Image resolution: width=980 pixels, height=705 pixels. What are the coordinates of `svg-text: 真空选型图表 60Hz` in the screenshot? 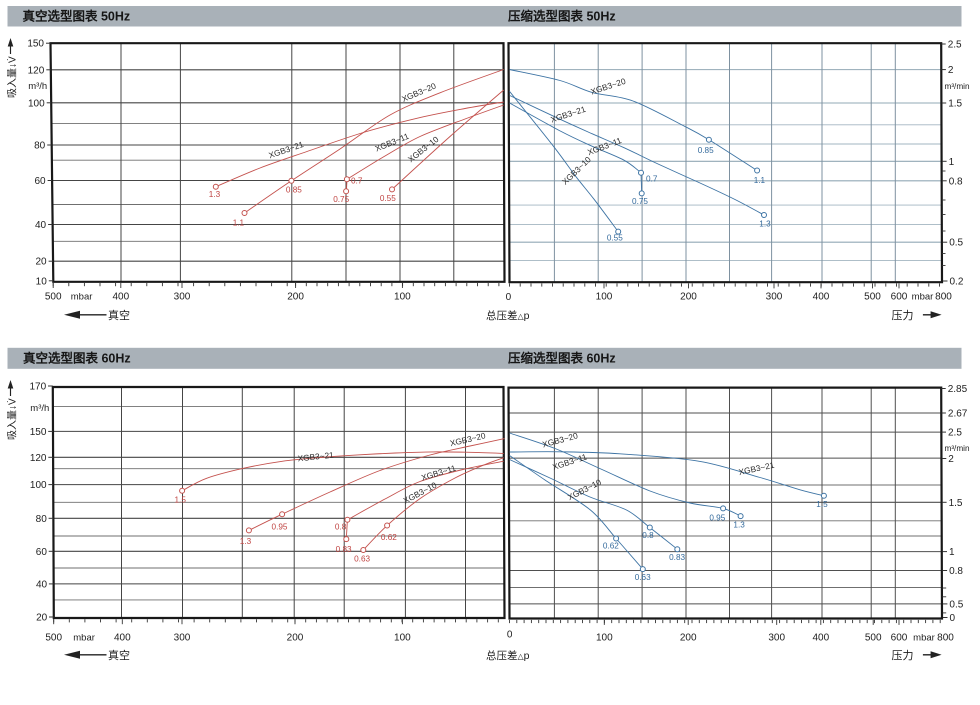 It's located at (77, 358).